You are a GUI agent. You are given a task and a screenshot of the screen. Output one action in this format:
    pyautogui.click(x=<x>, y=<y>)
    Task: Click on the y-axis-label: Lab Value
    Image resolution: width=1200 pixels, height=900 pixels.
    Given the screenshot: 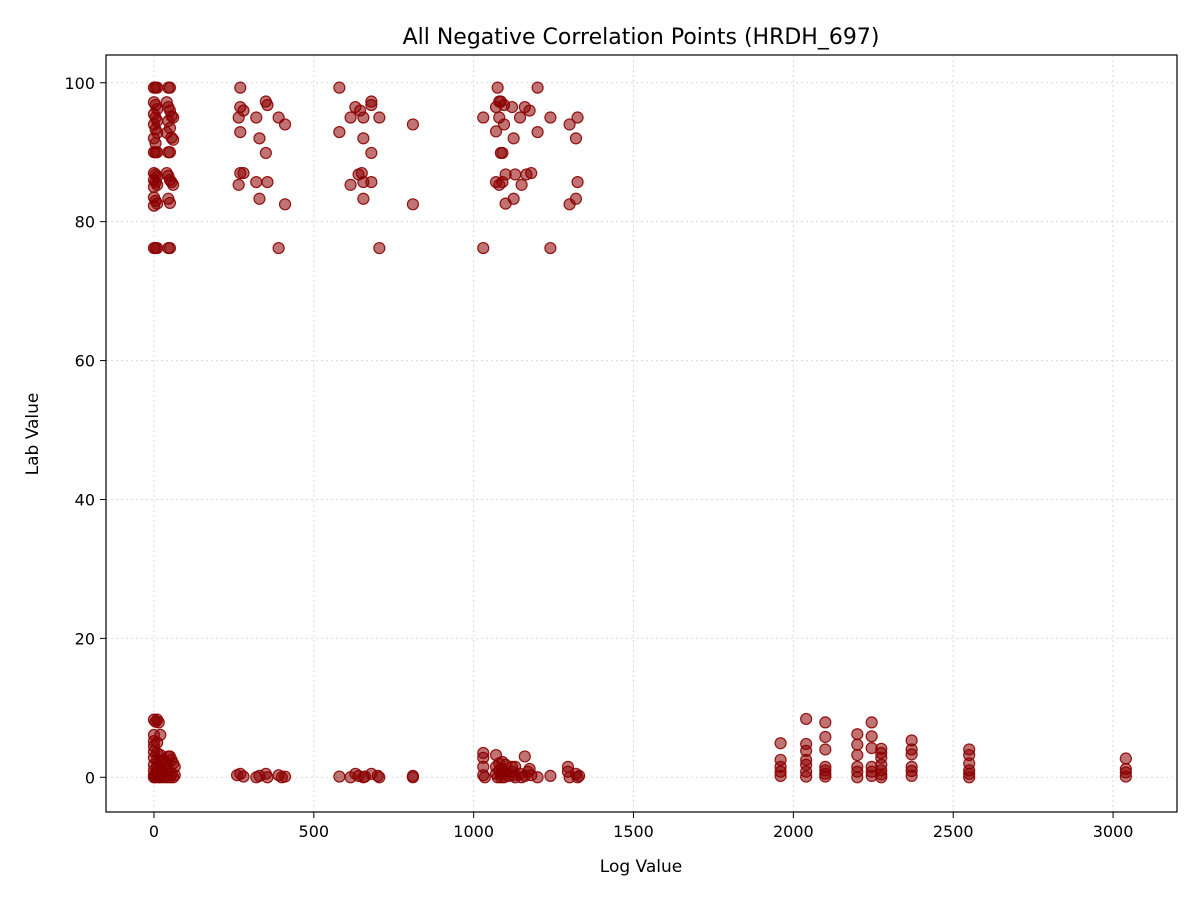 What is the action you would take?
    pyautogui.click(x=33, y=434)
    